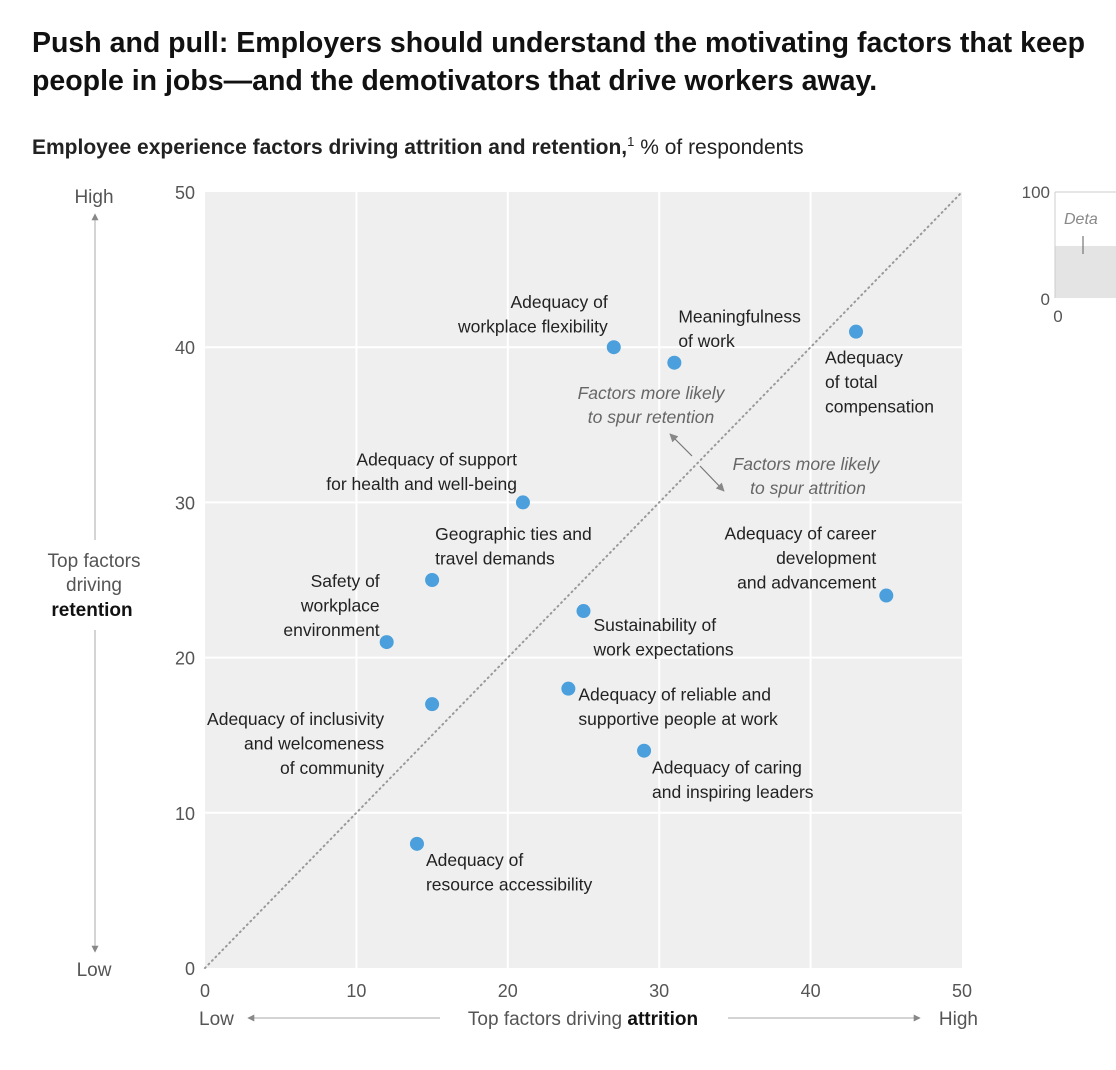  Describe the element at coordinates (314, 744) in the screenshot. I see `data-label: and welcomeness` at that location.